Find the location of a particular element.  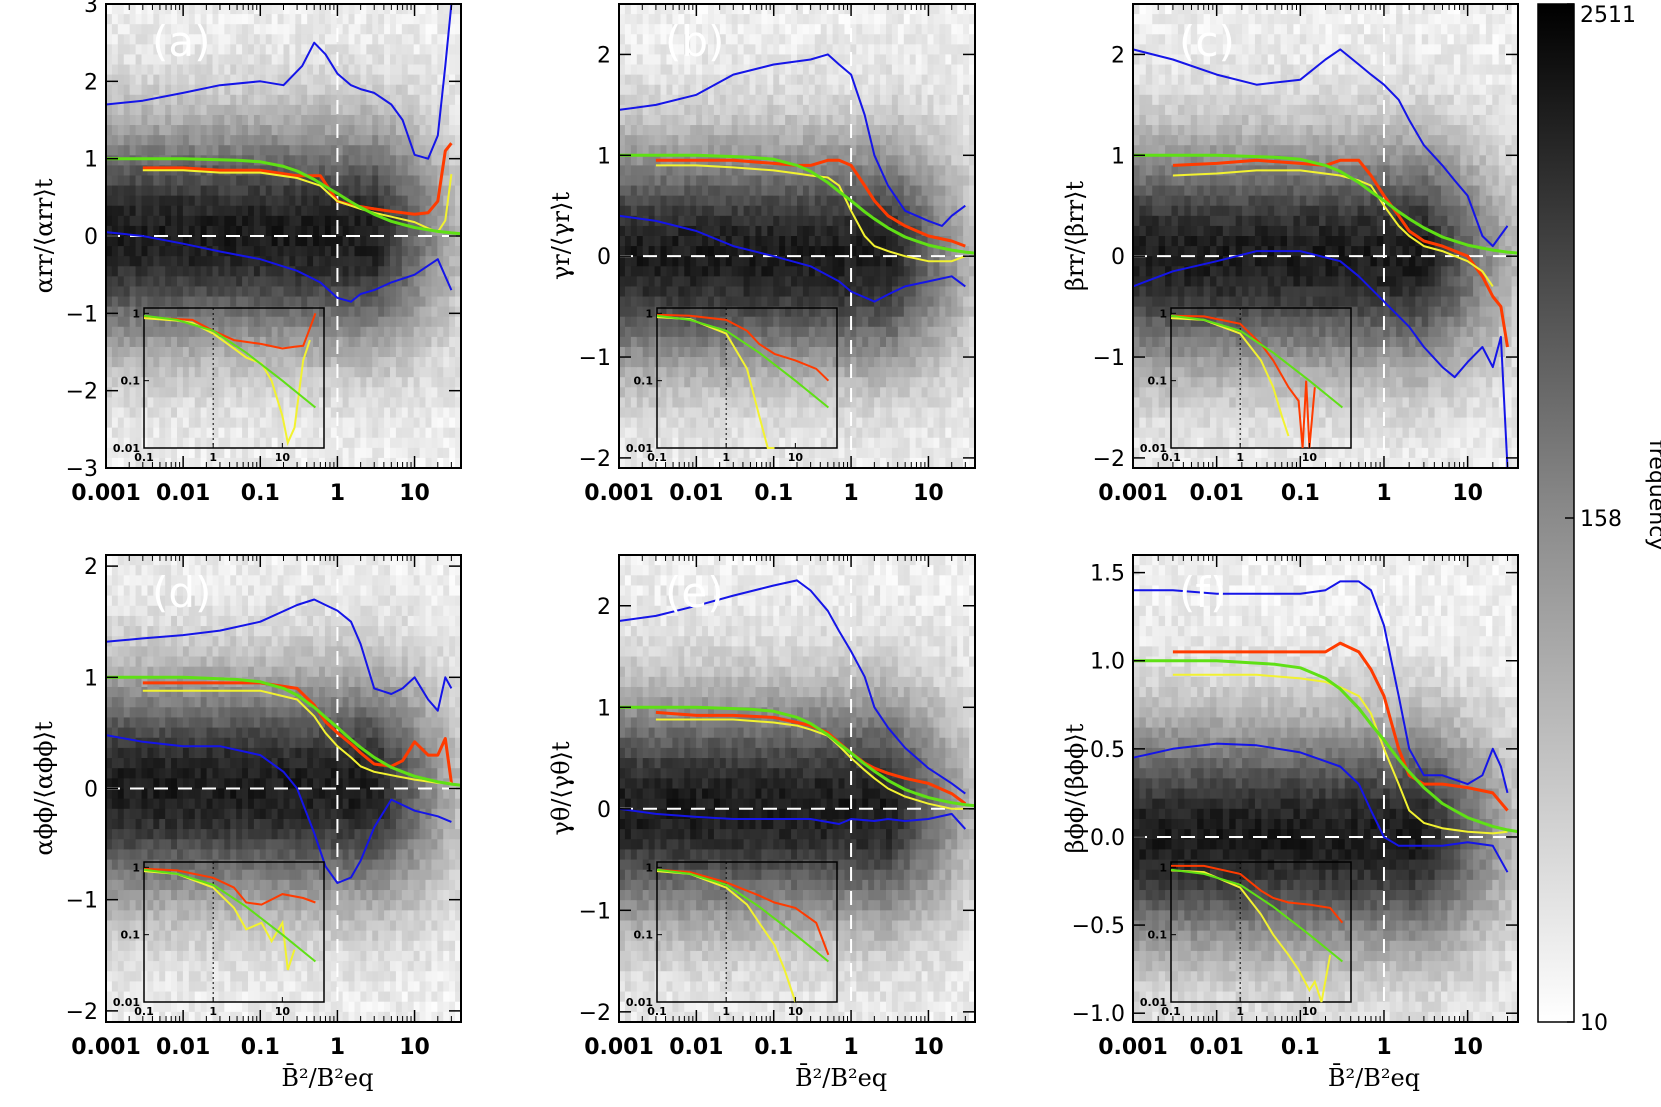

inset-x-tick-label: 1 is located at coordinates (726, 457).